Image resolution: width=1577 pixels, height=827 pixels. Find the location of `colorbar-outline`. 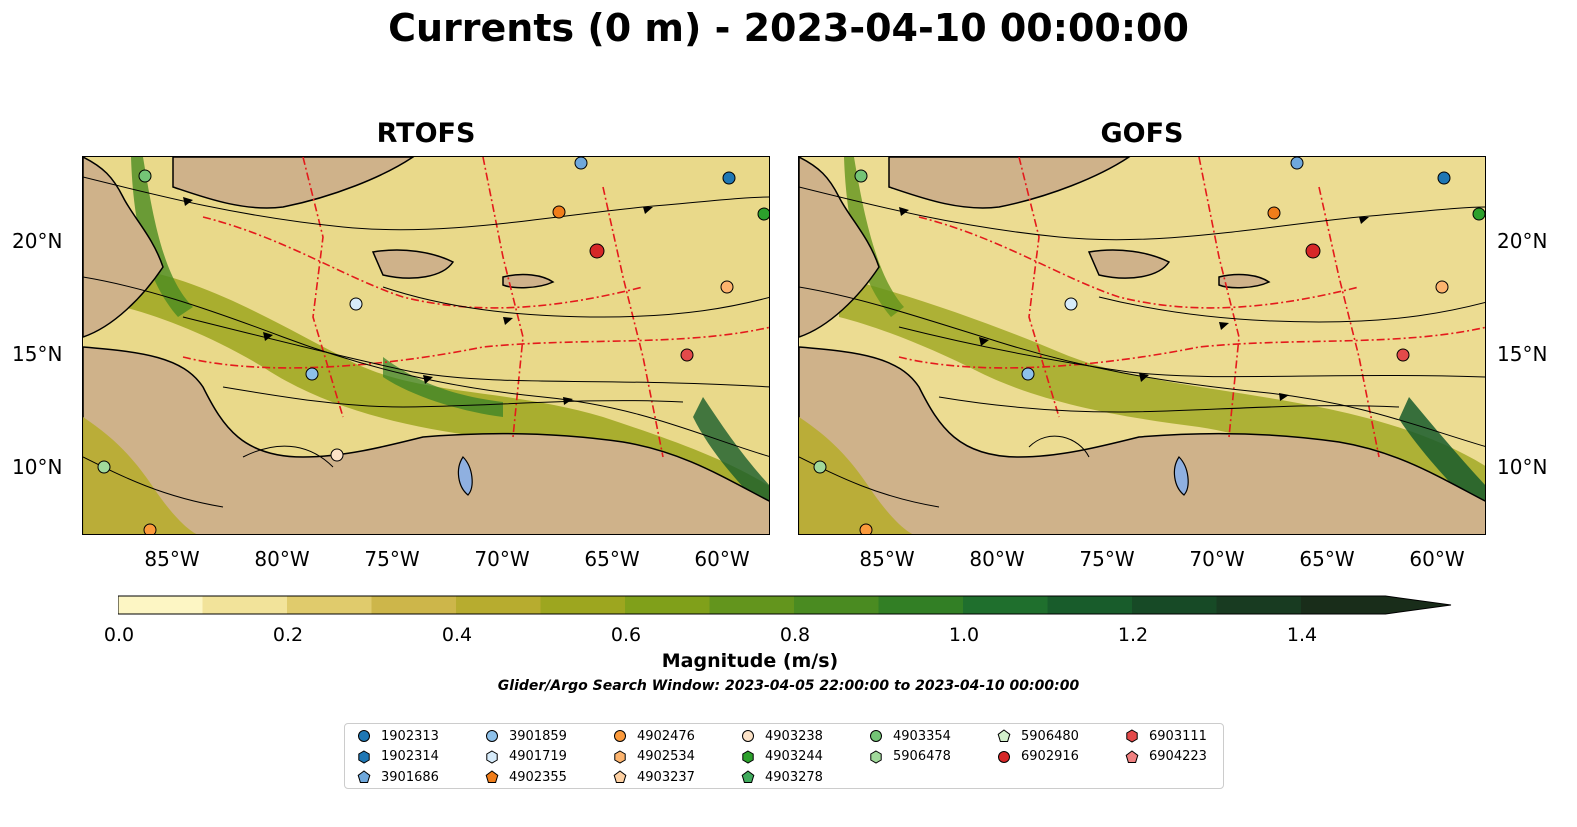

colorbar-outline is located at coordinates (784, 605).